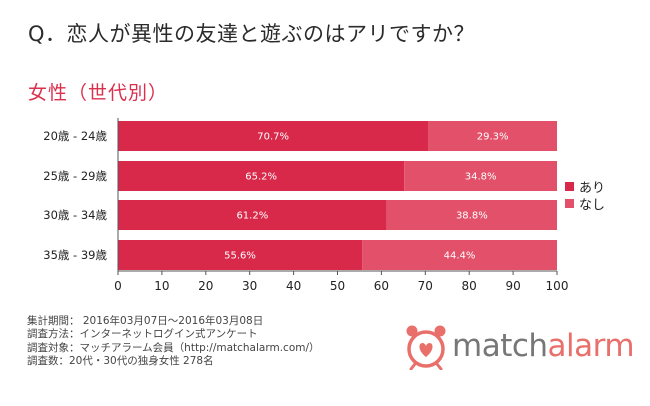 Image resolution: width=650 pixels, height=406 pixels. Describe the element at coordinates (252, 34) in the screenshot. I see `question-title: Q．恋人が異性の友達と遊ぶのはアリですか？` at that location.